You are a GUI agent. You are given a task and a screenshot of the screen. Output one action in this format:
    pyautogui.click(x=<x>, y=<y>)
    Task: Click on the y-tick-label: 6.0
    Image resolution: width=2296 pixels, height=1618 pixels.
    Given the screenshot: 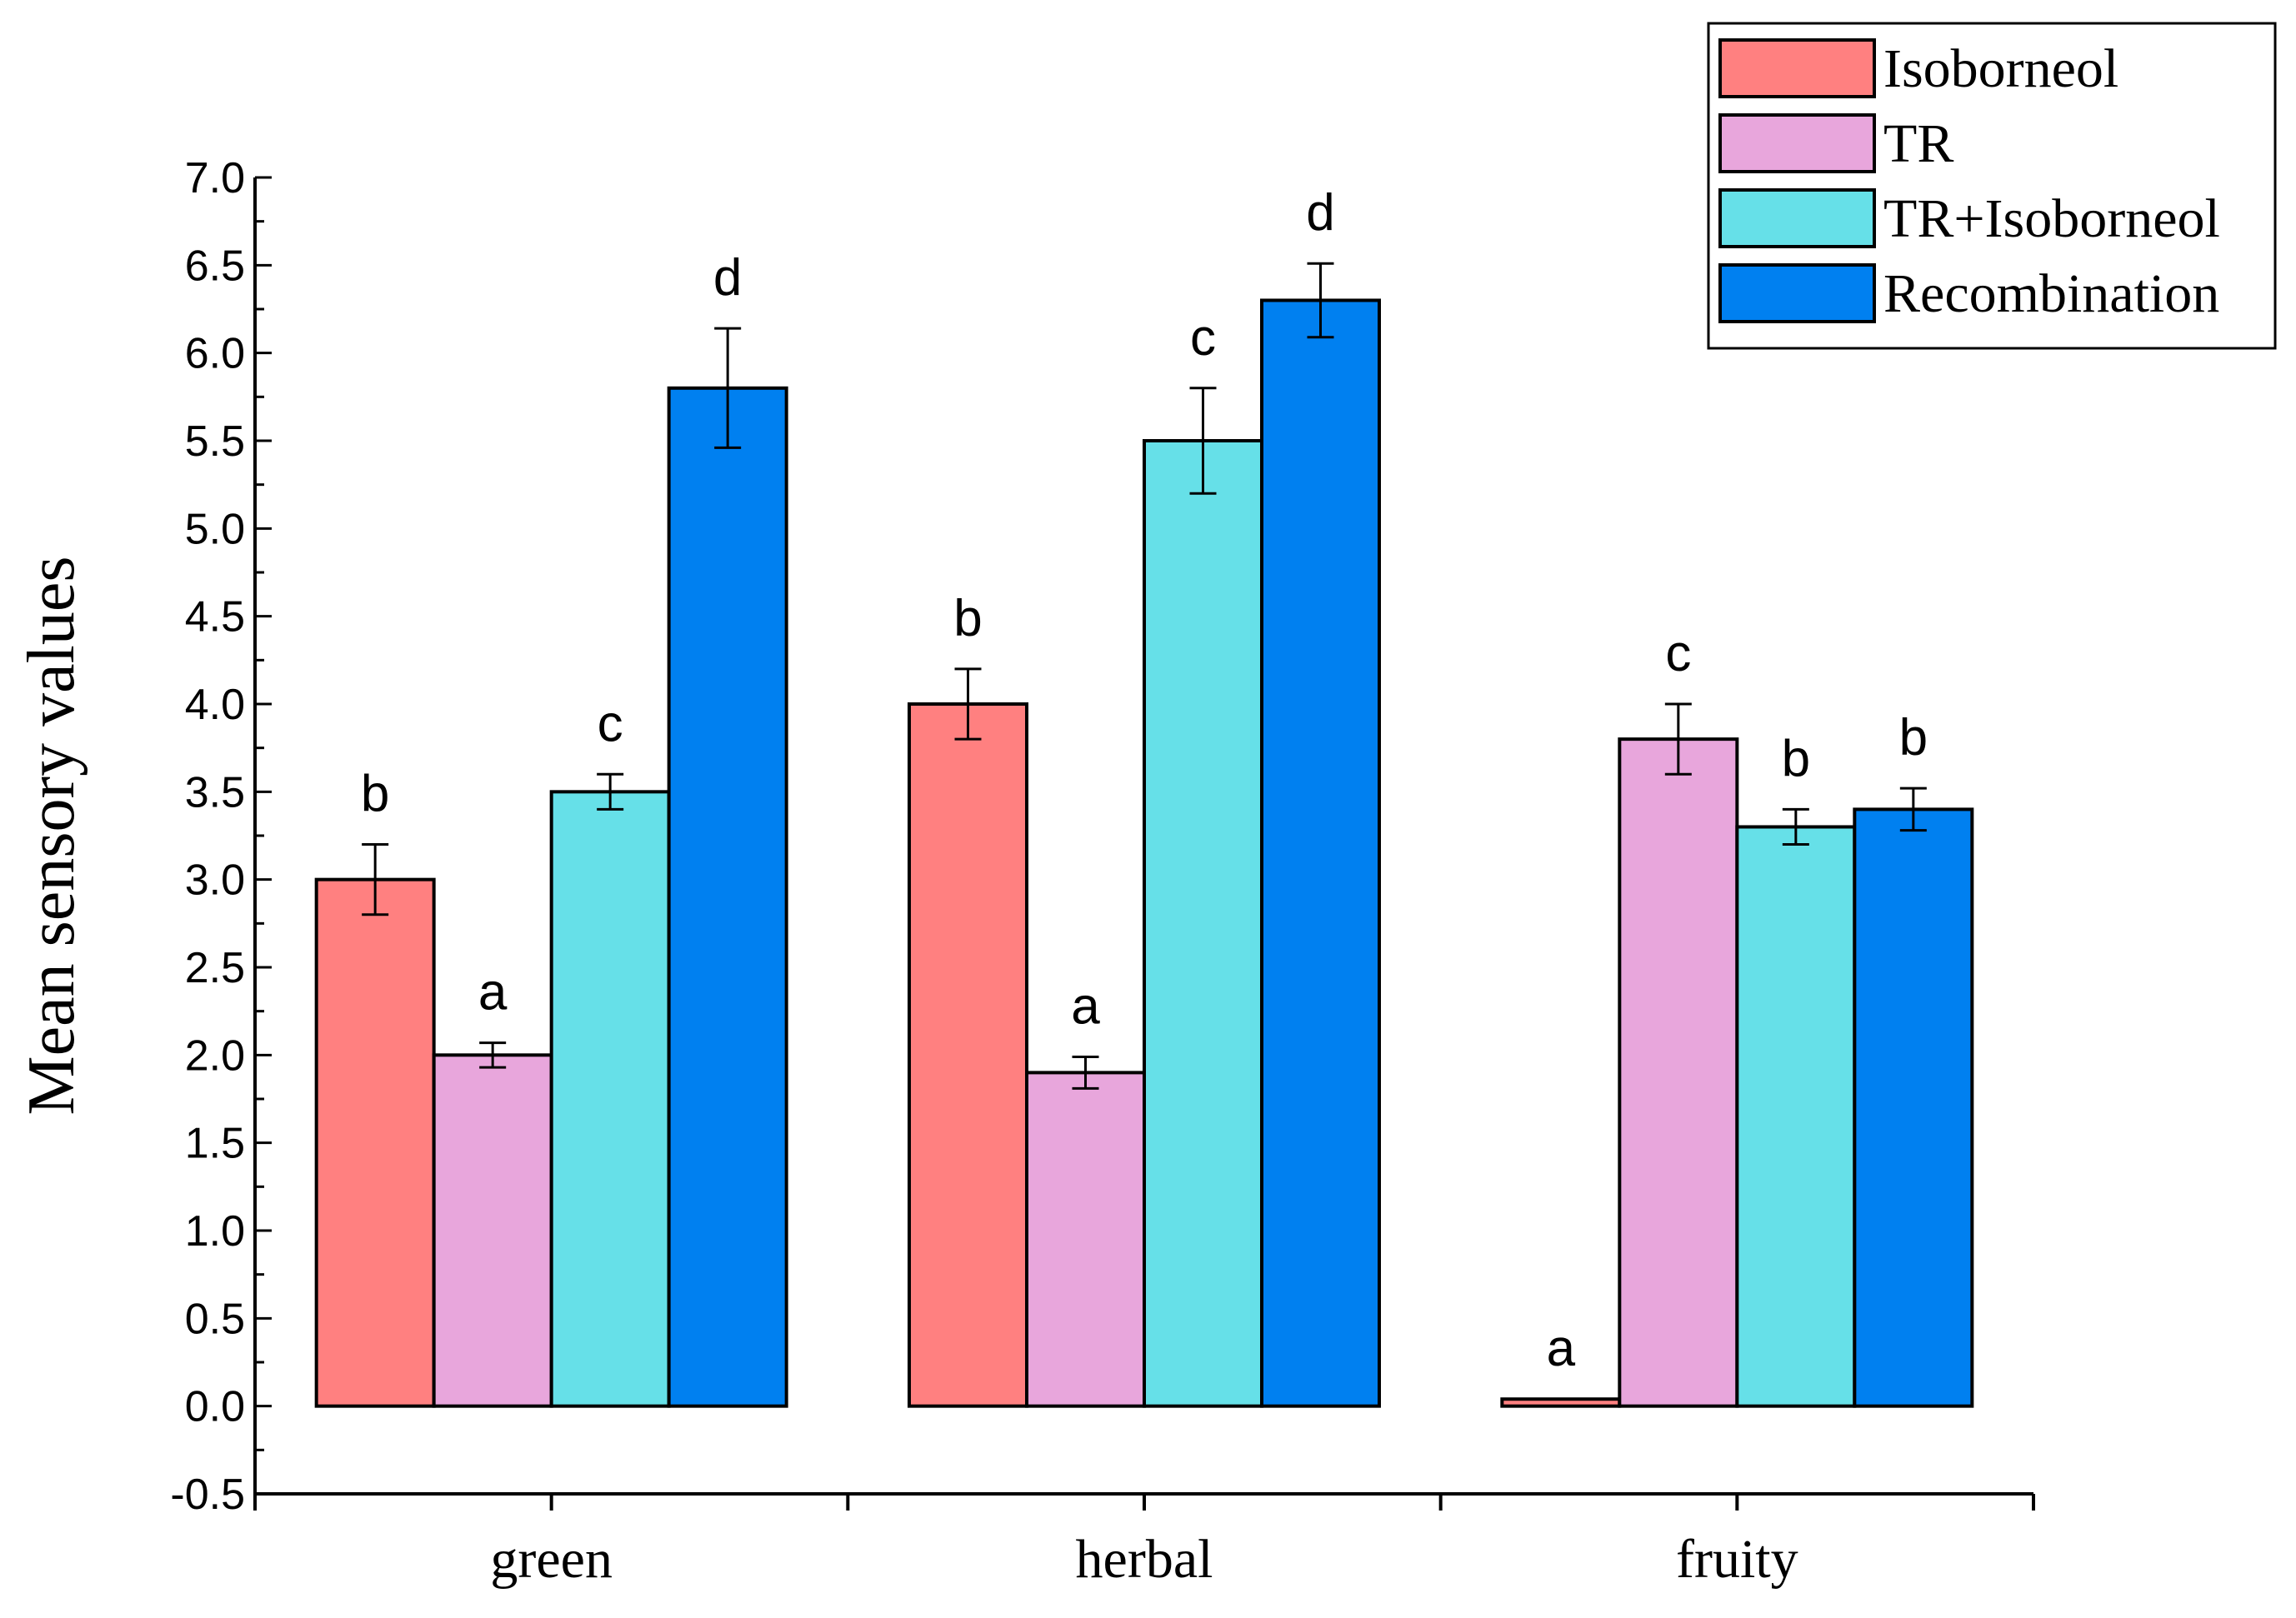 What is the action you would take?
    pyautogui.click(x=215, y=354)
    